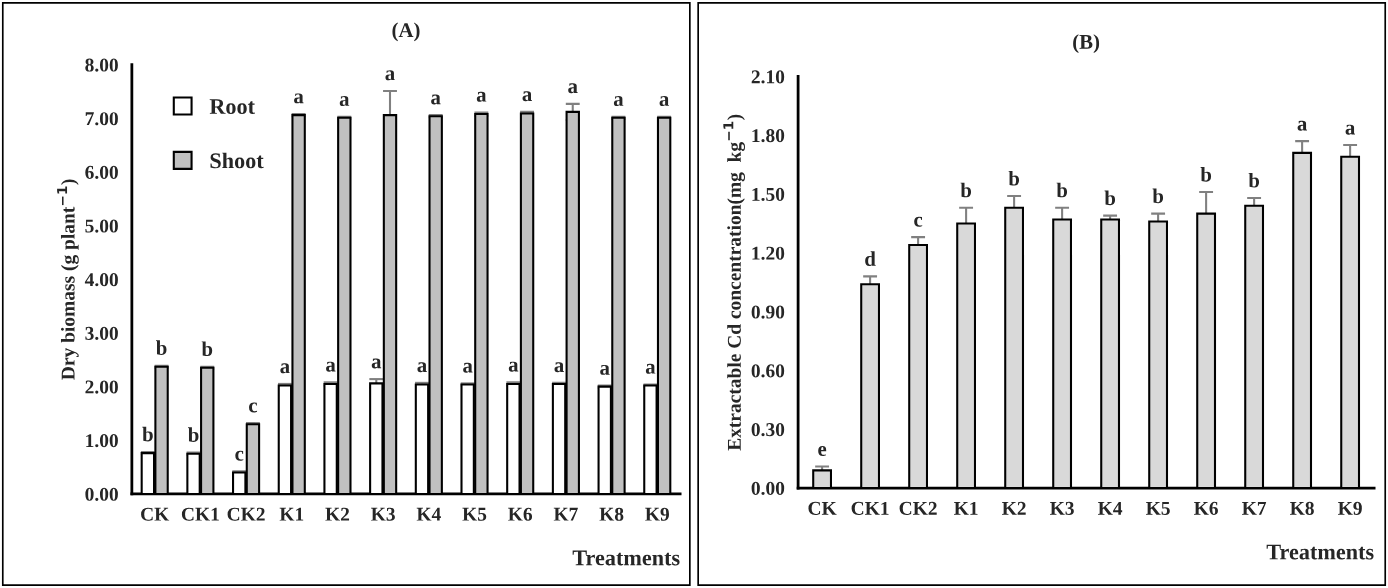 Image resolution: width=1388 pixels, height=588 pixels. What do you see at coordinates (768, 253) in the screenshot?
I see `y-tick-label: 1.20` at bounding box center [768, 253].